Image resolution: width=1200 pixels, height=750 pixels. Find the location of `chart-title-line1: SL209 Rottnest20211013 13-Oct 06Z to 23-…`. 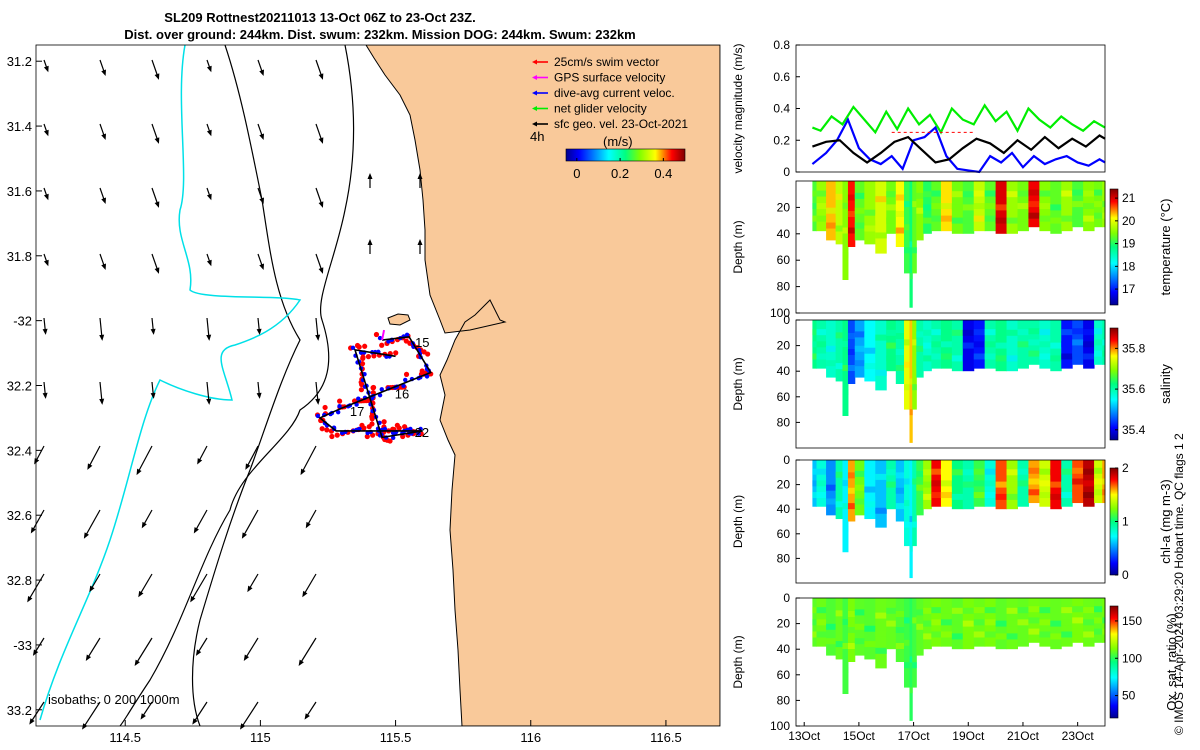

chart-title-line1: SL209 Rottnest20211013 13-Oct 06Z to 23-… is located at coordinates (320, 17).